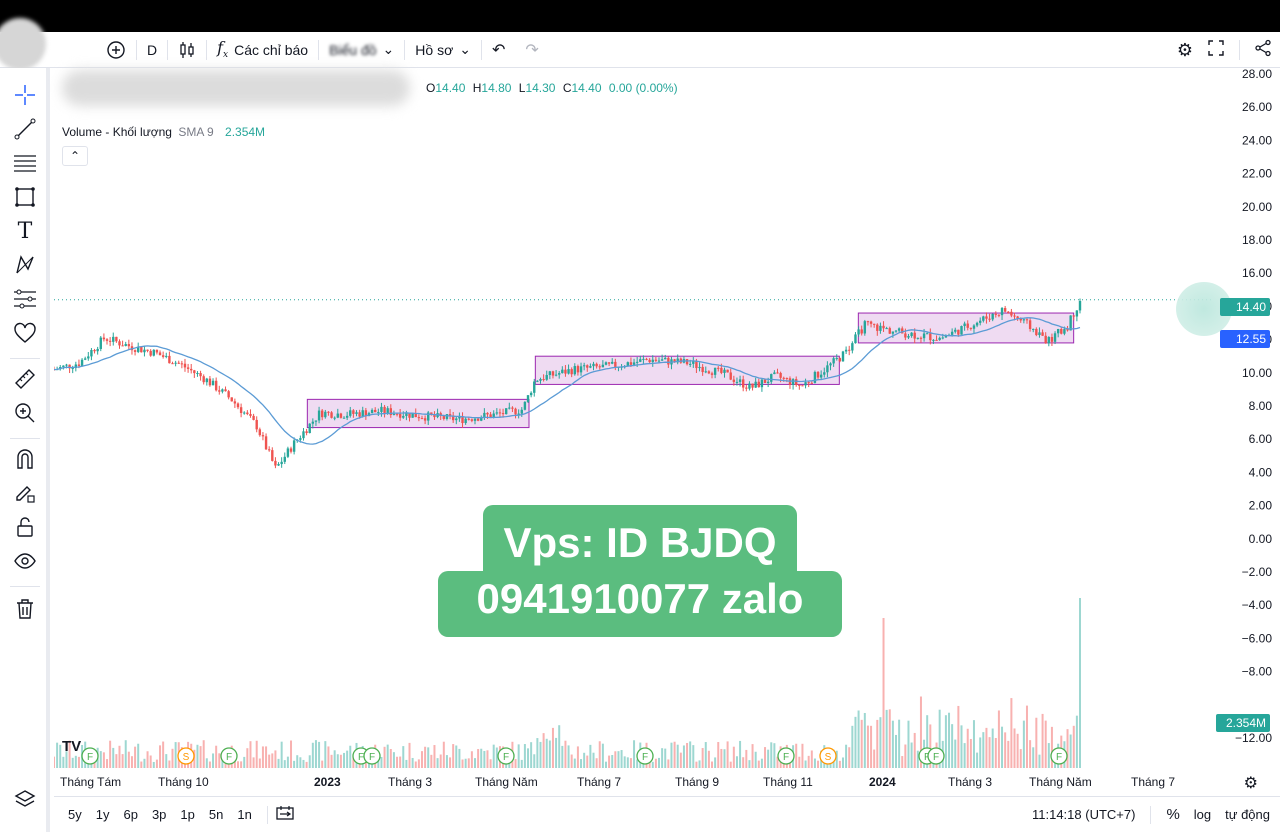 This screenshot has width=1280, height=832. Describe the element at coordinates (531, 50) in the screenshot. I see `redo-button: ↷` at that location.